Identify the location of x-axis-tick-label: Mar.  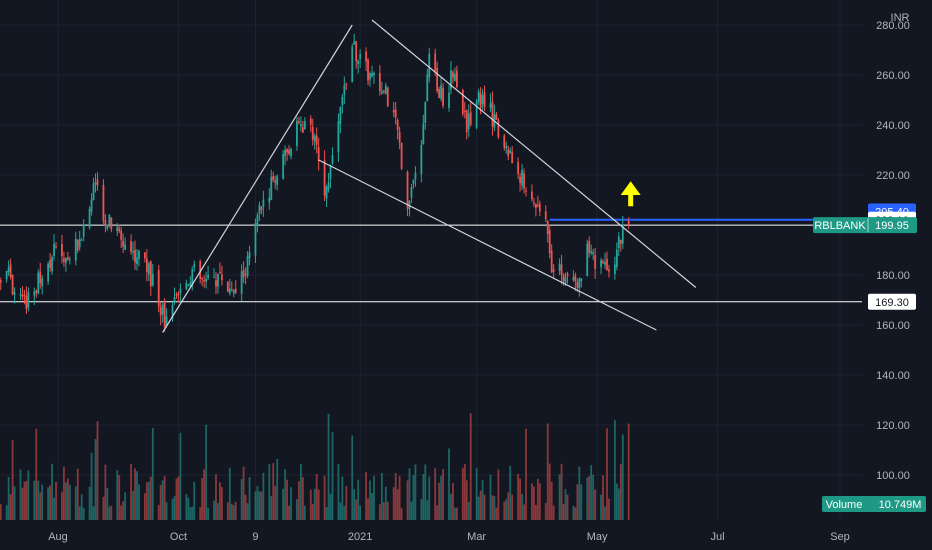
(476, 537).